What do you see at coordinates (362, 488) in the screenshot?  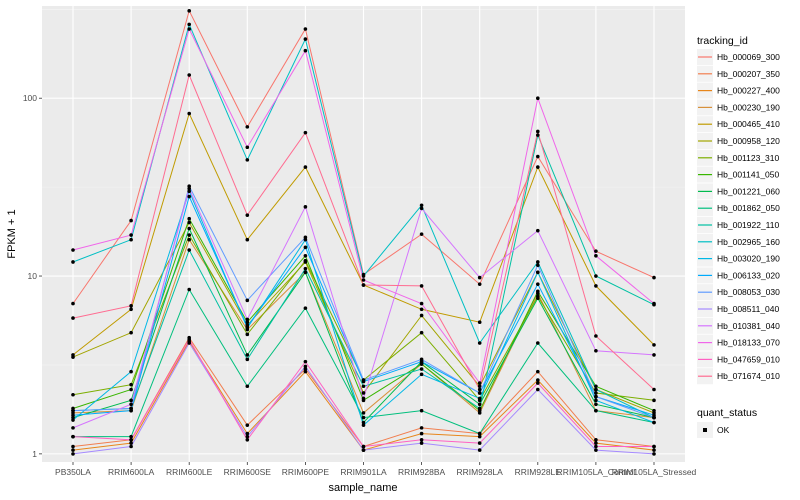 I see `x-axis-title: sample_name` at bounding box center [362, 488].